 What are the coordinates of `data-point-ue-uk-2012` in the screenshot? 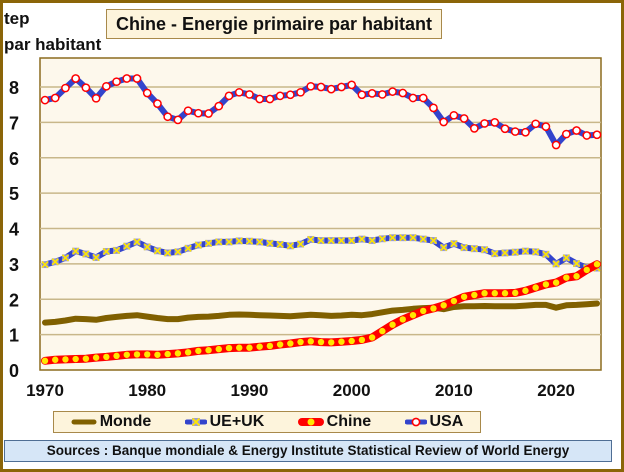 It's located at (474, 249).